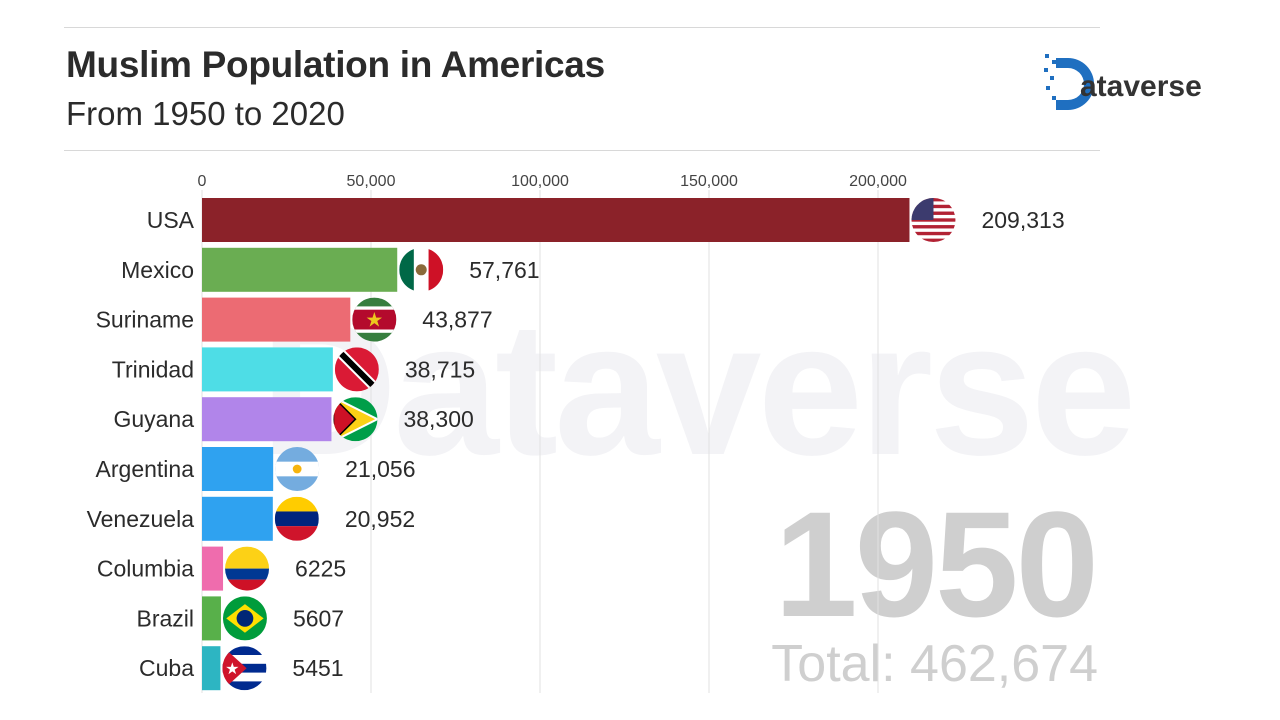 This screenshot has width=1280, height=720. Describe the element at coordinates (297, 469) in the screenshot. I see `argentina-flag-icon` at that location.